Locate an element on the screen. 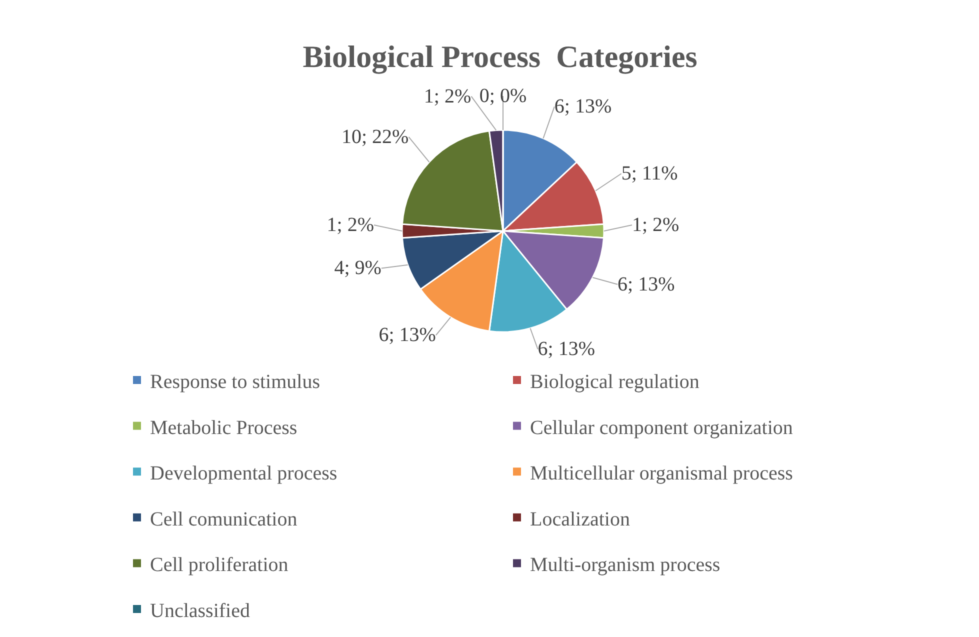  text: 0; 0% is located at coordinates (503, 96).